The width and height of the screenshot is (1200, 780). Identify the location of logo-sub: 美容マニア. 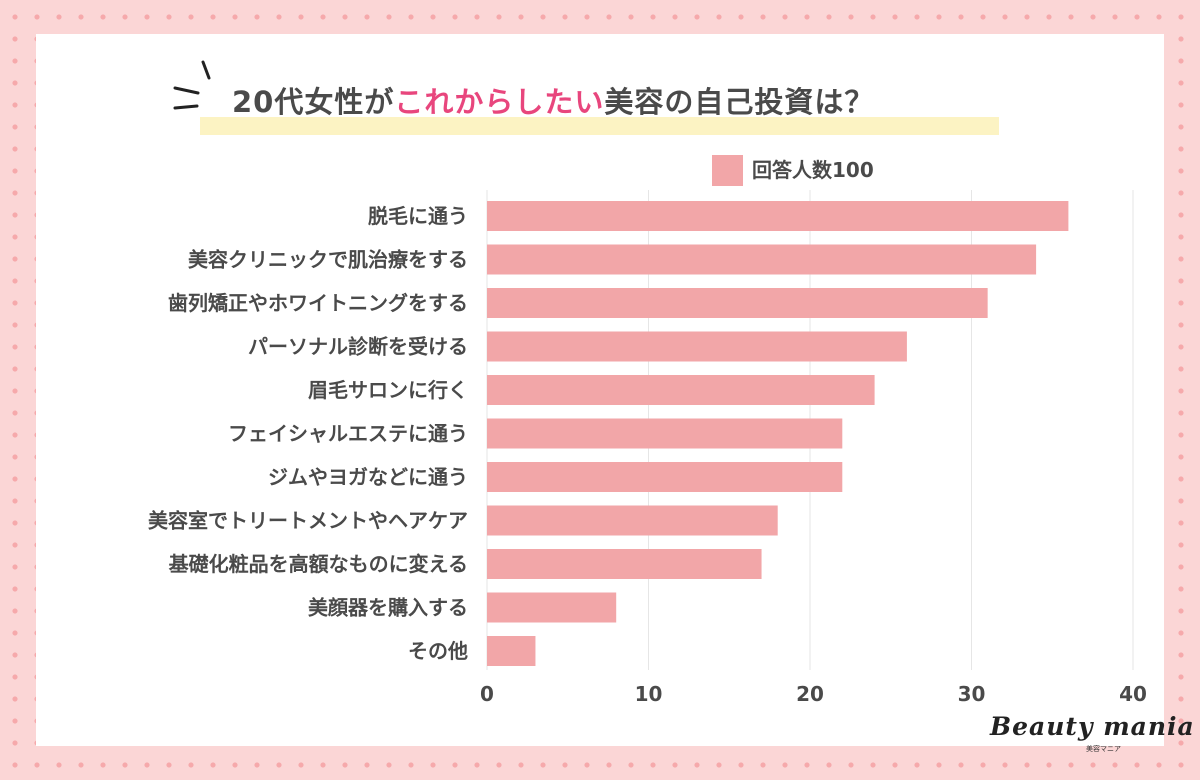
(1103, 749).